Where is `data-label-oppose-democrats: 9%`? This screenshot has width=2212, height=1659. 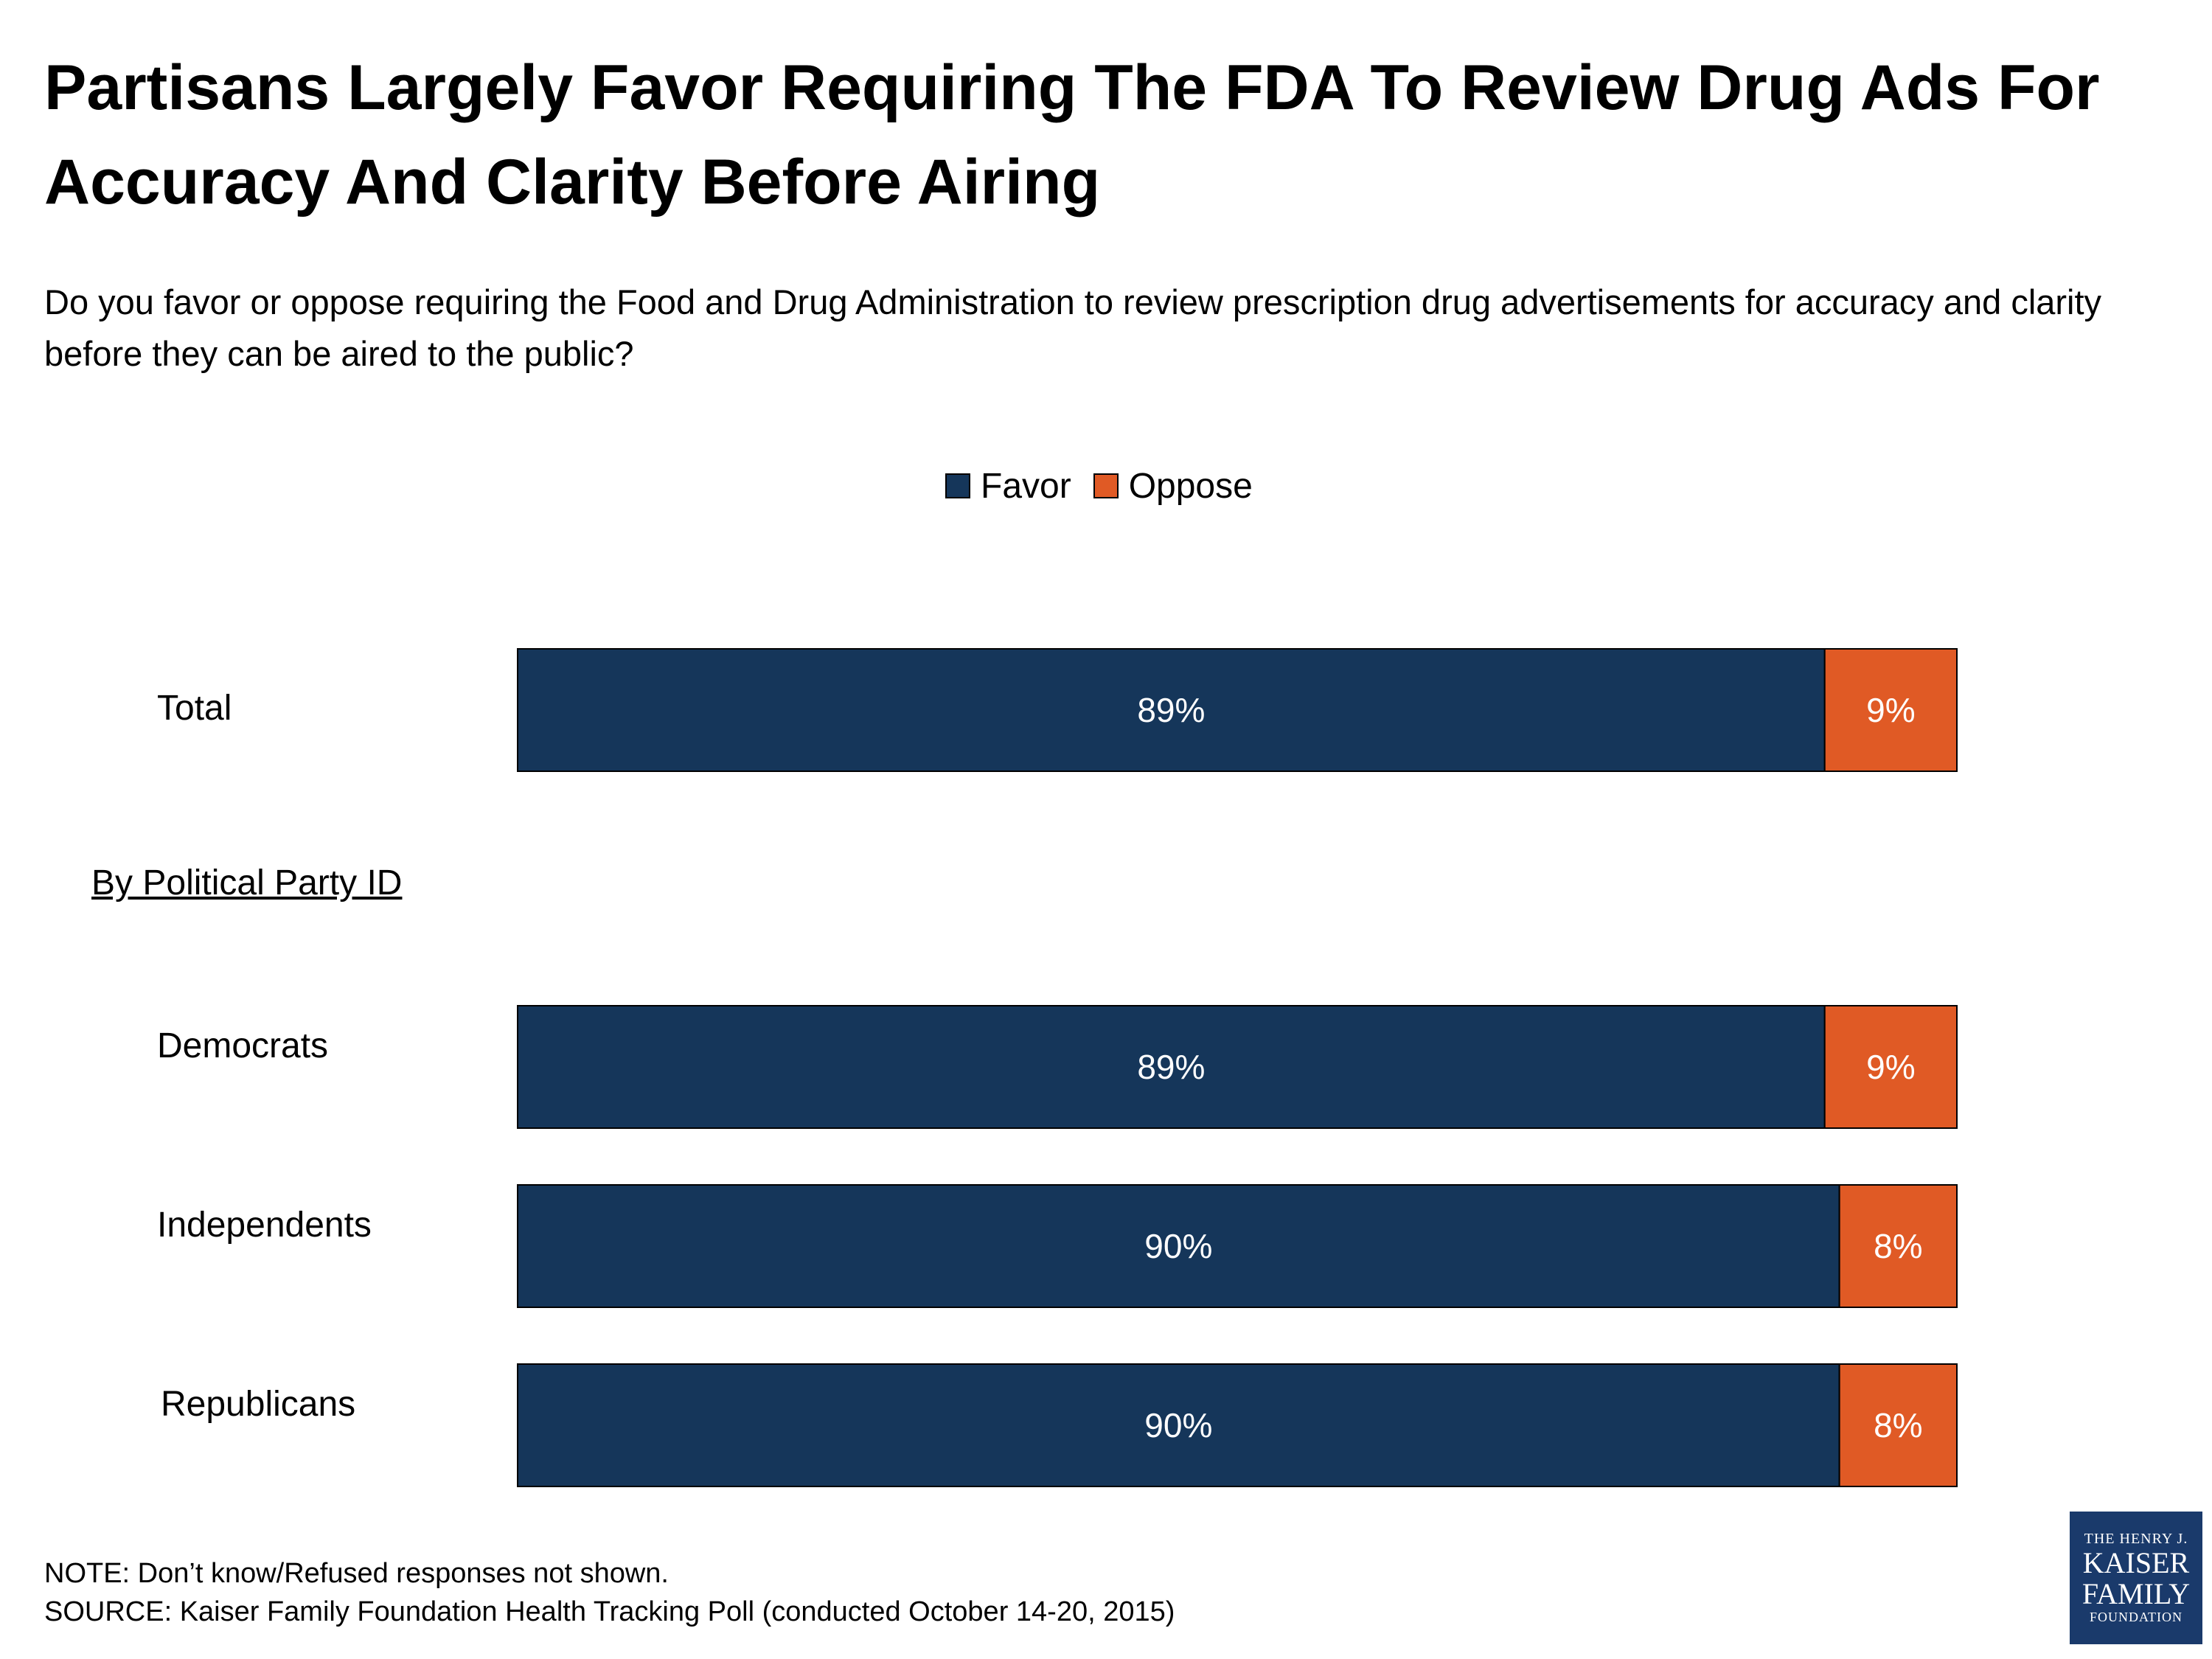 data-label-oppose-democrats: 9% is located at coordinates (1890, 1067).